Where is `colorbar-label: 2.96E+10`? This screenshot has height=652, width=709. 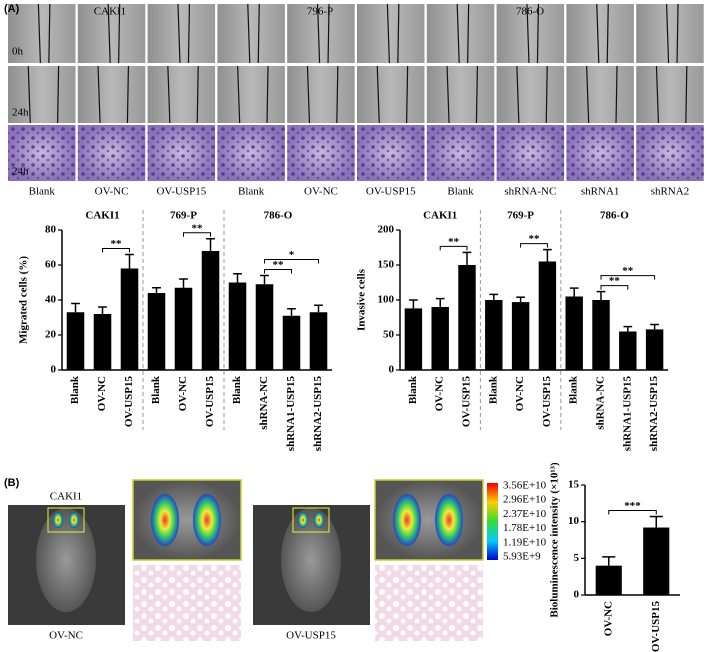
colorbar-label: 2.96E+10 is located at coordinates (525, 500).